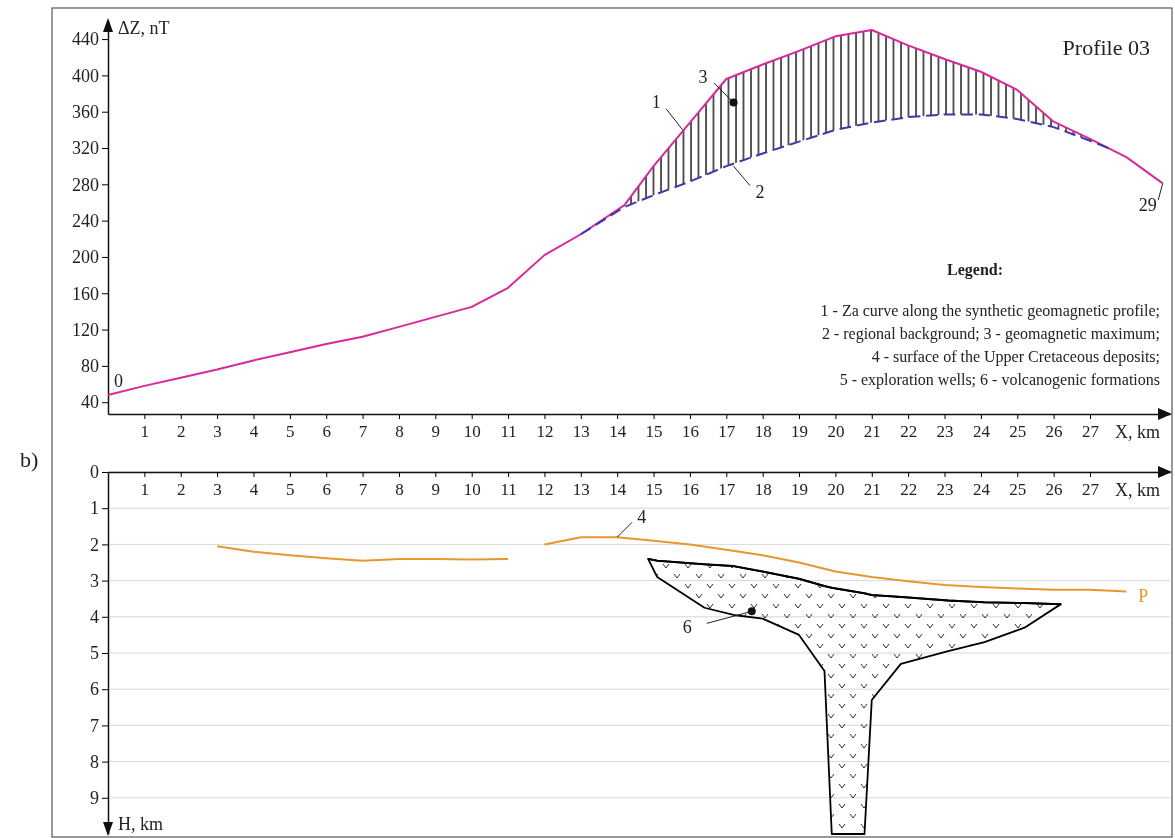 Image resolution: width=1175 pixels, height=838 pixels. Describe the element at coordinates (656, 101) in the screenshot. I see `annotation: 1` at that location.